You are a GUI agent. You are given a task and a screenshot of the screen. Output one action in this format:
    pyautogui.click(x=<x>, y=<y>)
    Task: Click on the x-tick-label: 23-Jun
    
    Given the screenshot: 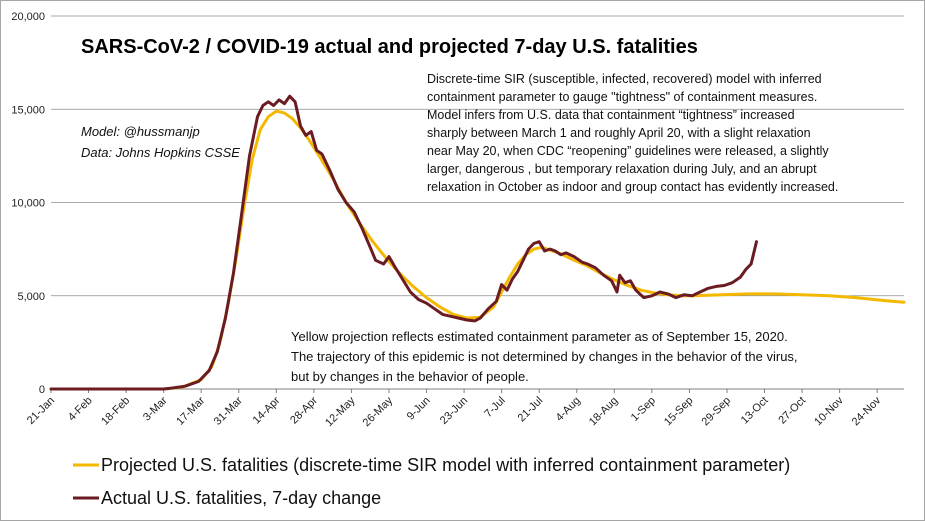 What is the action you would take?
    pyautogui.click(x=454, y=411)
    